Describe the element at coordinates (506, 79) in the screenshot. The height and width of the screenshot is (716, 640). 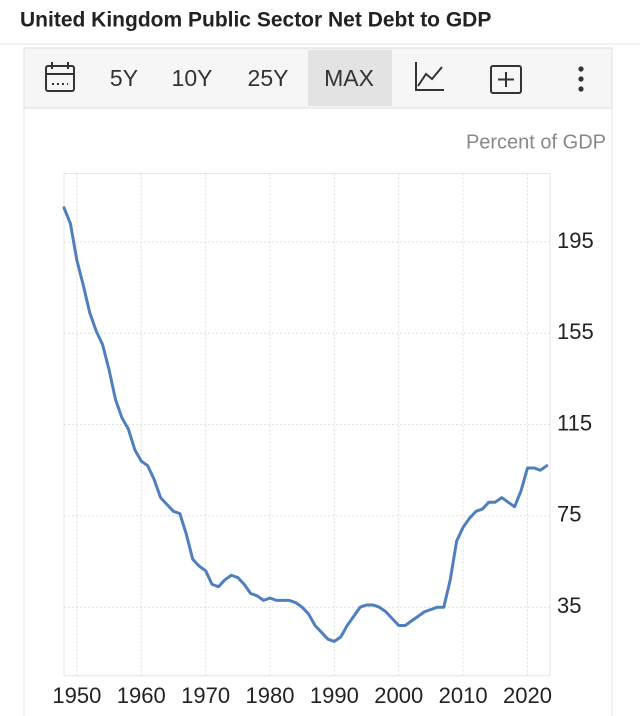
I see `compare-icon` at that location.